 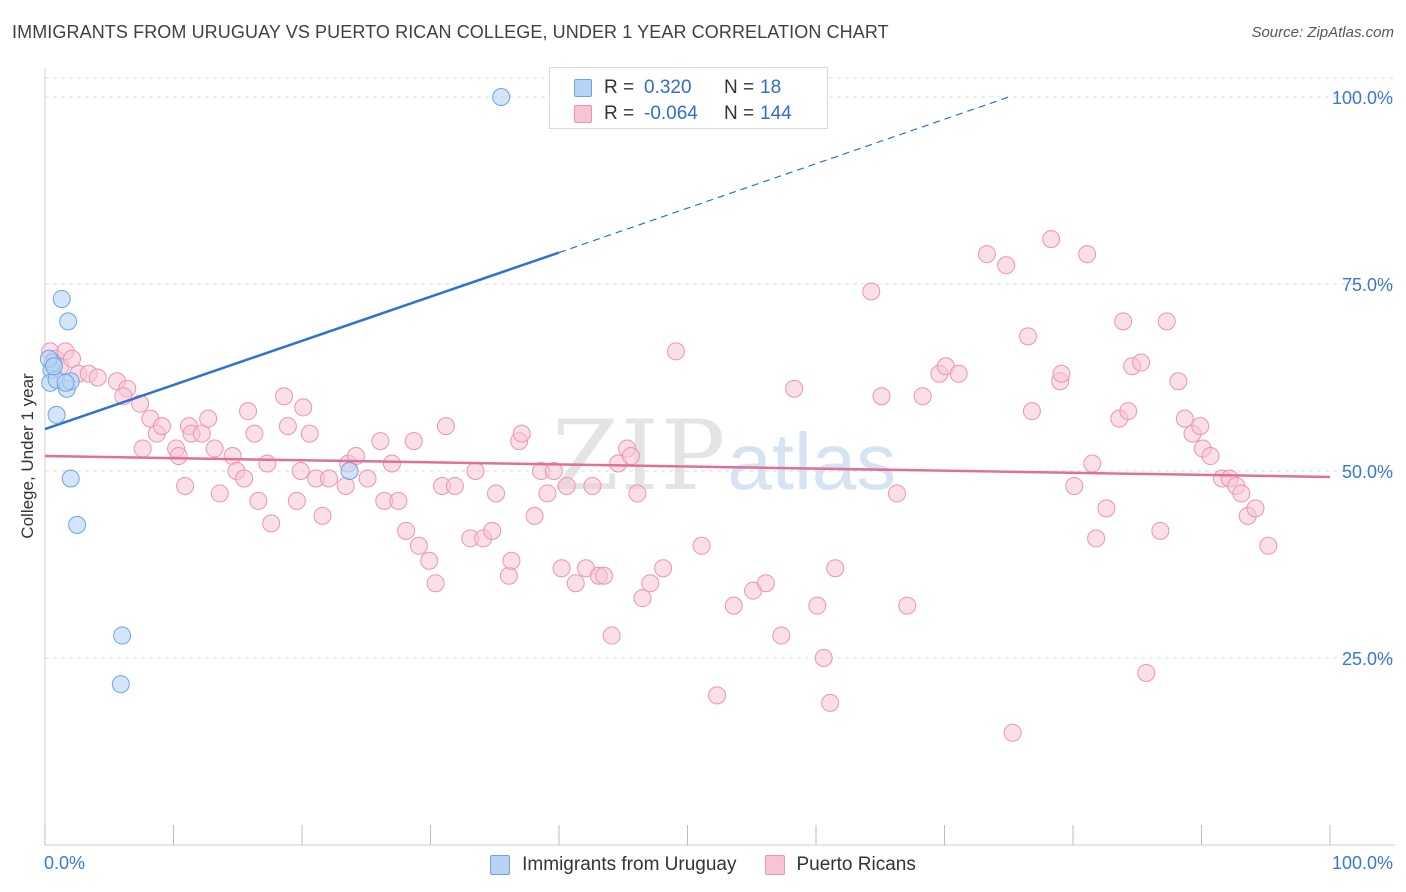 I want to click on uruguay-swatch, so click(x=583, y=88).